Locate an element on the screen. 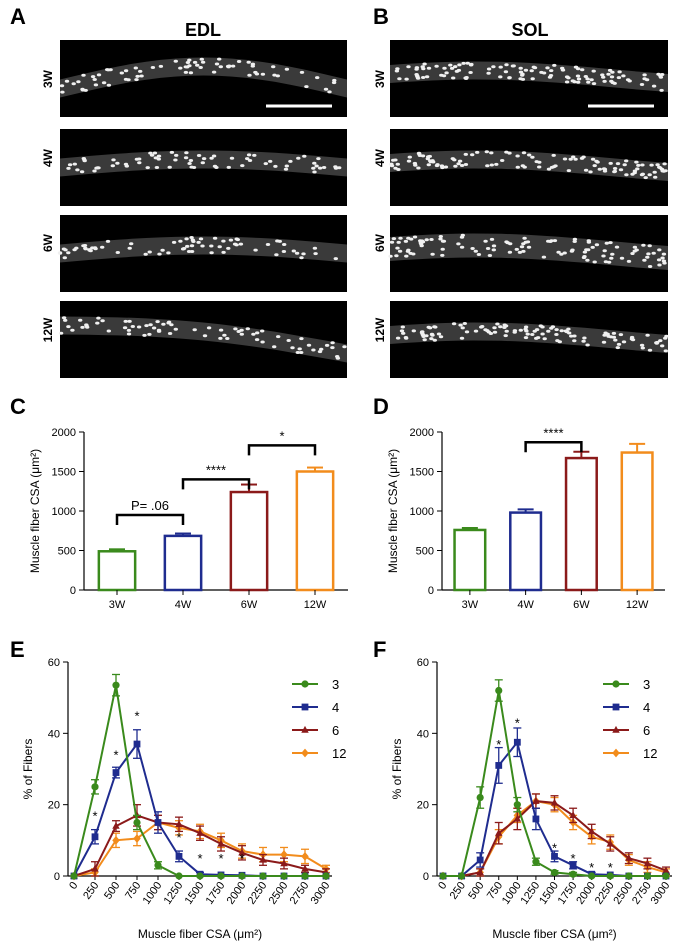  x-tick-label: 0 is located at coordinates (73, 886).